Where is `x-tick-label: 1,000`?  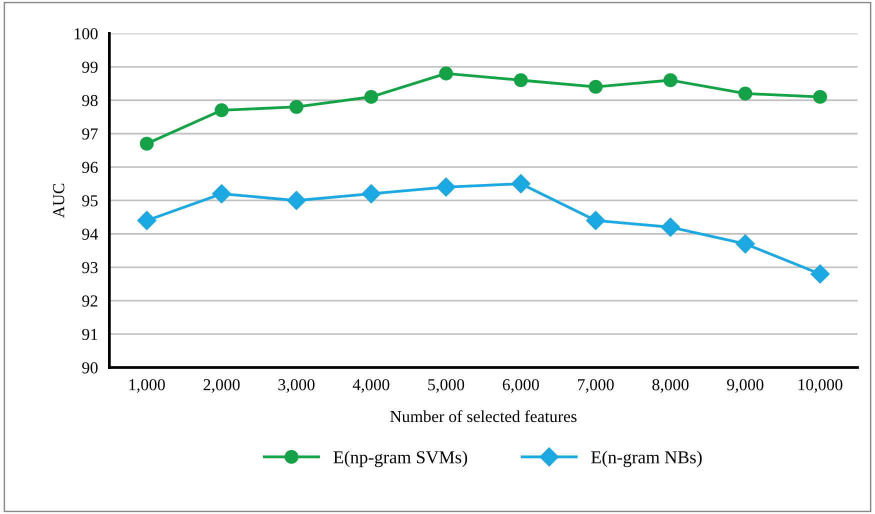
x-tick-label: 1,000 is located at coordinates (147, 386).